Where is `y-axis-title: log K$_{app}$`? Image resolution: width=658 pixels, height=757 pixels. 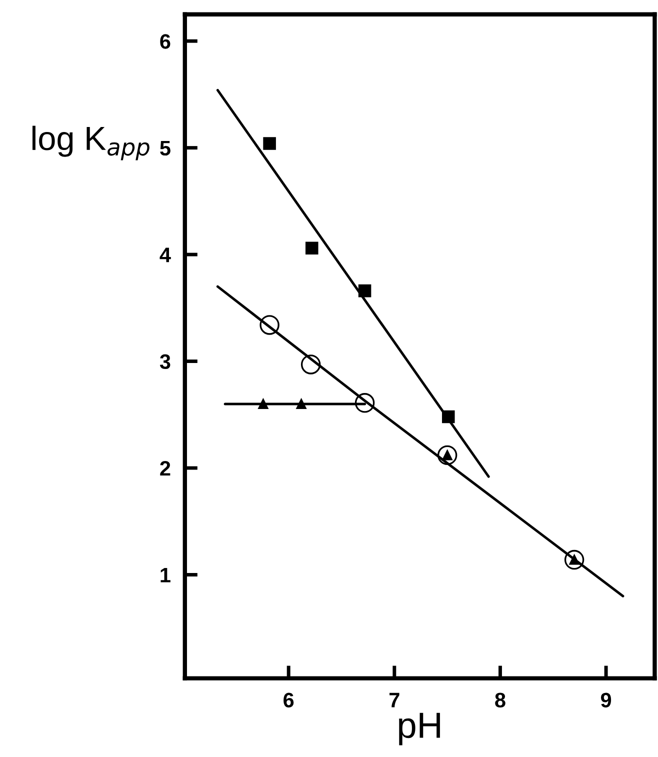 y-axis-title: log K$_{app}$ is located at coordinates (91, 143).